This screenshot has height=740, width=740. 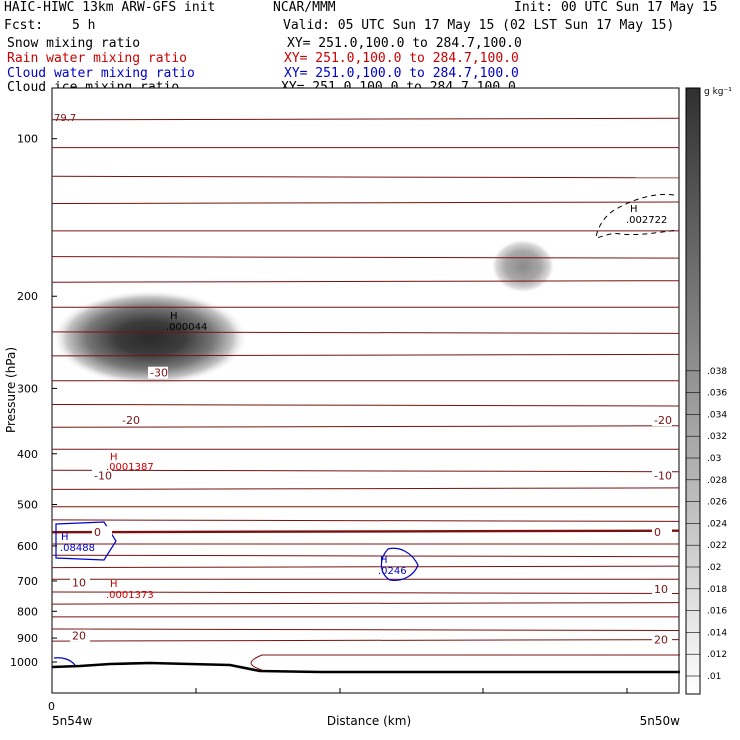 What do you see at coordinates (401, 58) in the screenshot?
I see `field-xy-rain: XY= 251.0,100.0 to 284.7,100.0` at bounding box center [401, 58].